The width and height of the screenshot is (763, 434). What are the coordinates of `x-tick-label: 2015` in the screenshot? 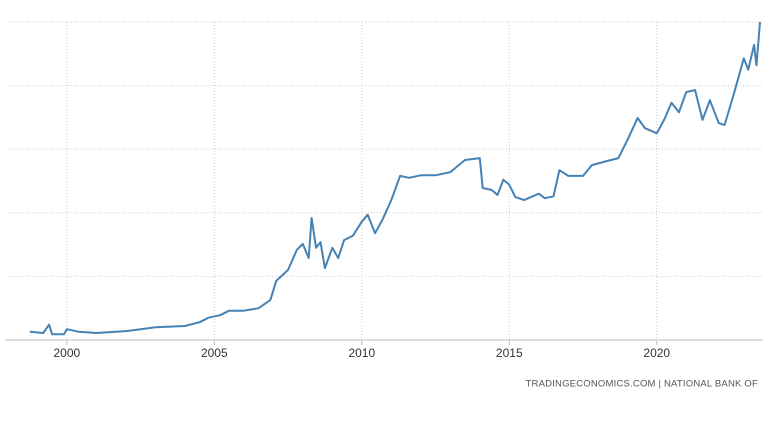 It's located at (509, 353).